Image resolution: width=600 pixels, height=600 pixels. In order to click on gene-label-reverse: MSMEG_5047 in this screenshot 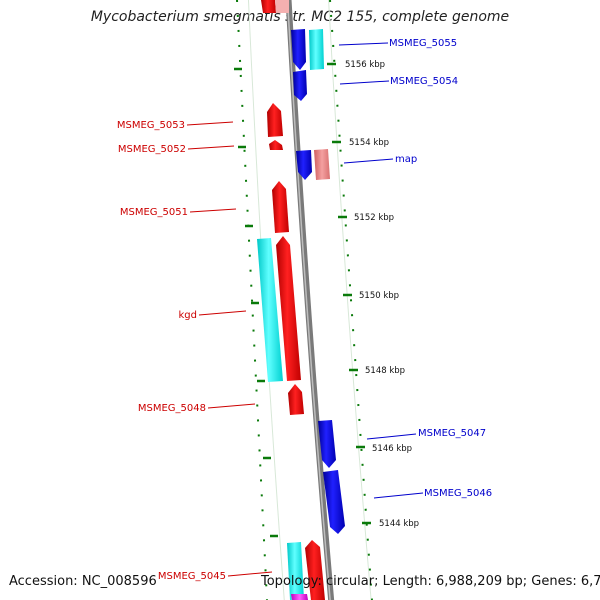, I will do `click(452, 433)`.